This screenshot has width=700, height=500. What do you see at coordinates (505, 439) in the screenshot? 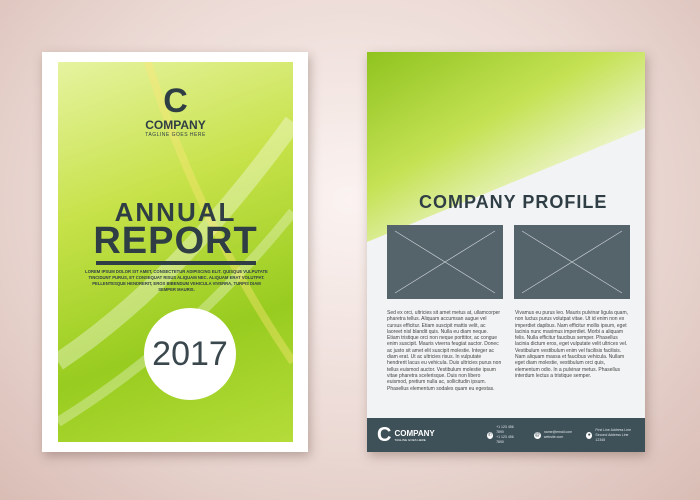
I see `phone-2: +1 123 456 7890` at bounding box center [505, 439].